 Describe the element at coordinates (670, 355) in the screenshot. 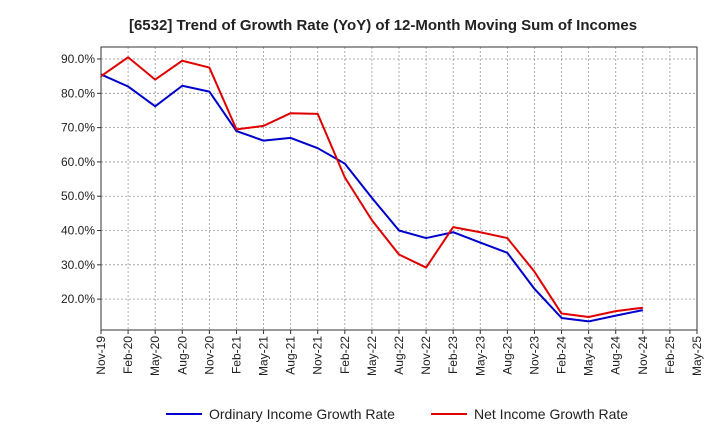

I see `x-tick-label: Feb-25` at that location.